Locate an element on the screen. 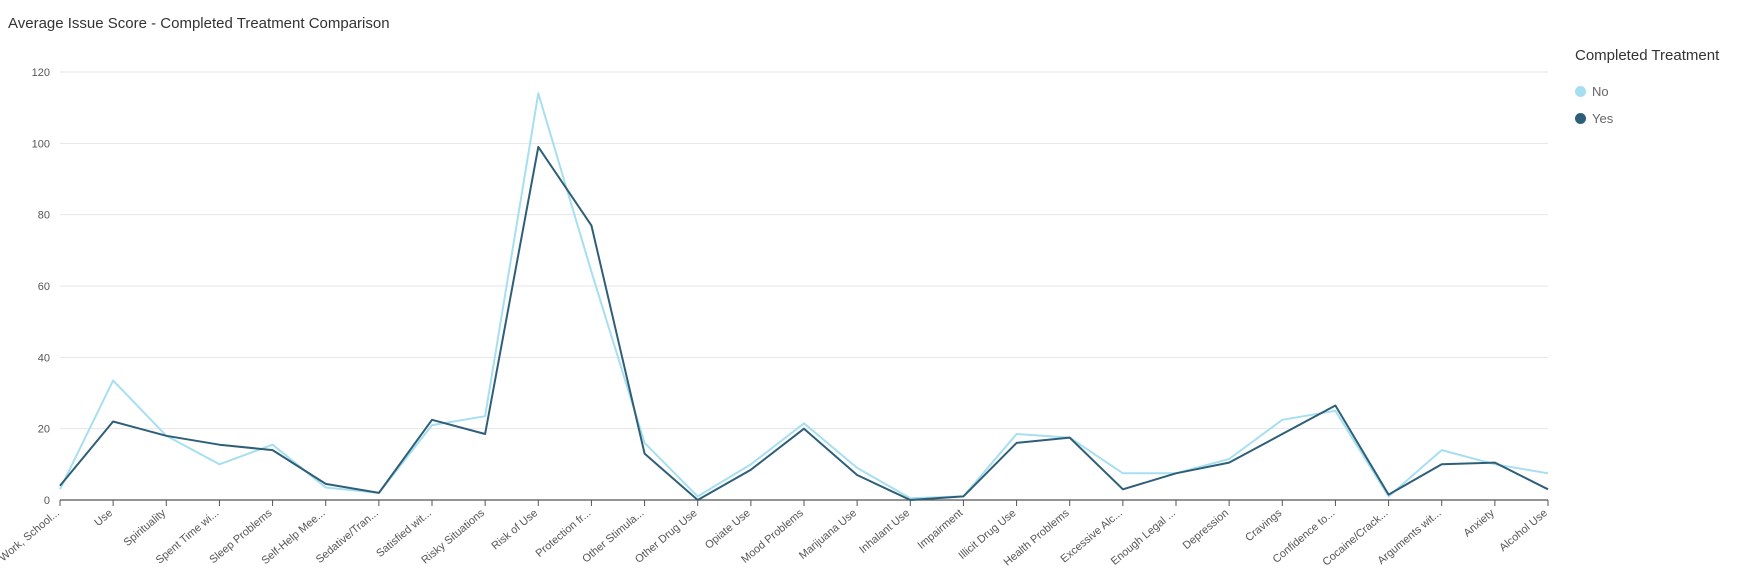  y-tick-label: 80 is located at coordinates (44, 216).